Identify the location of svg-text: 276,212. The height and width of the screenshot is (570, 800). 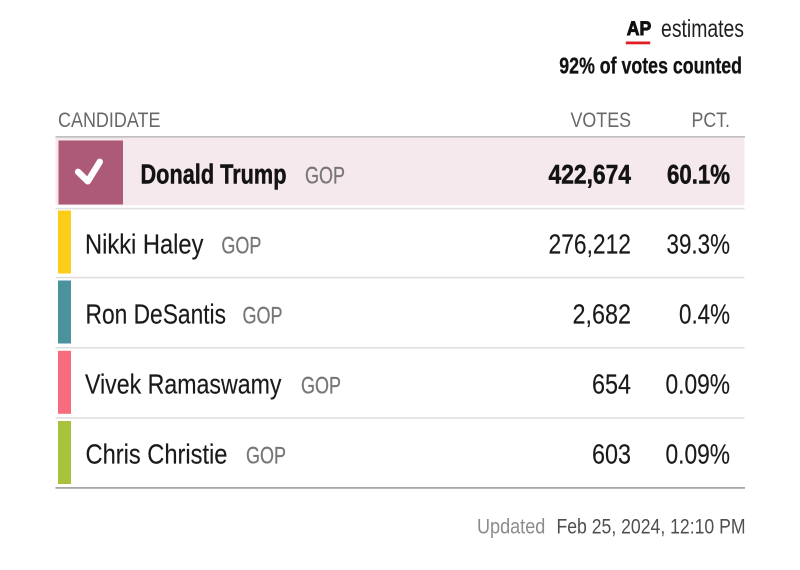
(590, 244).